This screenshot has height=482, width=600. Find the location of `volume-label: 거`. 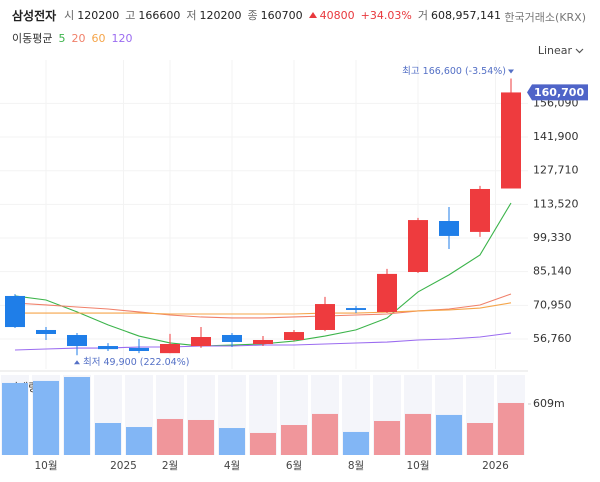

volume-label: 거 is located at coordinates (422, 15).